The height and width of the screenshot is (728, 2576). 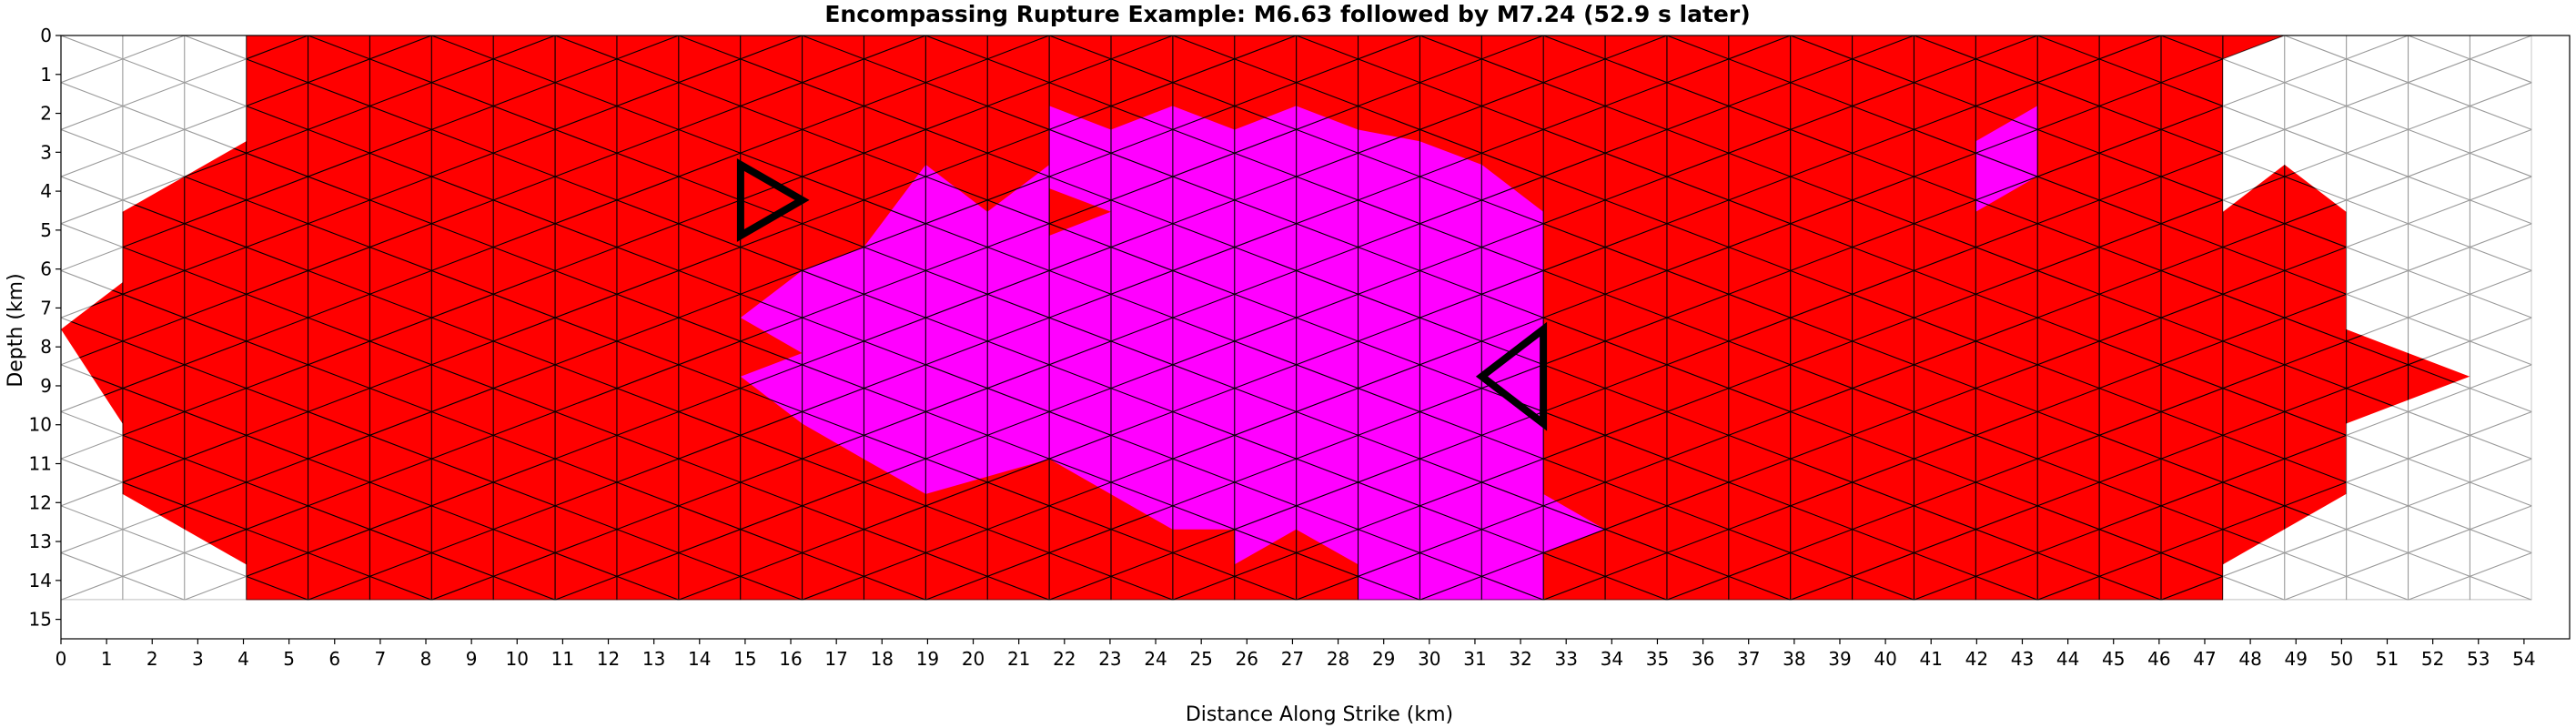 I want to click on x-tick-label: 30, so click(x=1429, y=659).